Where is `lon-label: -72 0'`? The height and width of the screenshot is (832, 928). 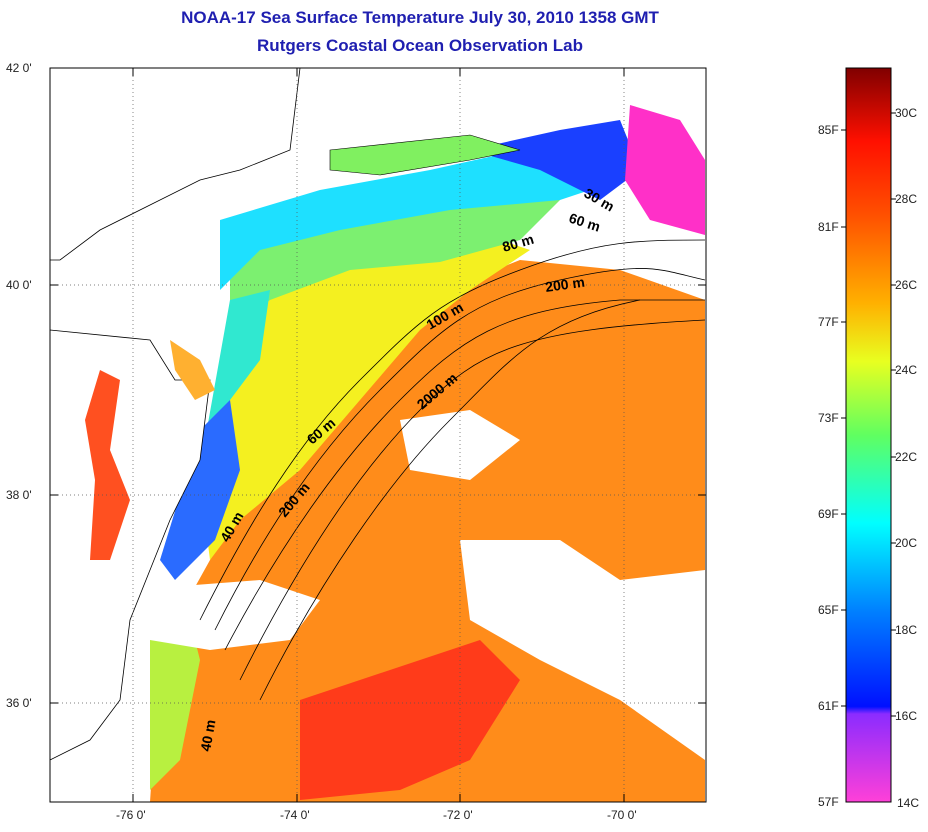
lon-label: -72 0' is located at coordinates (458, 815).